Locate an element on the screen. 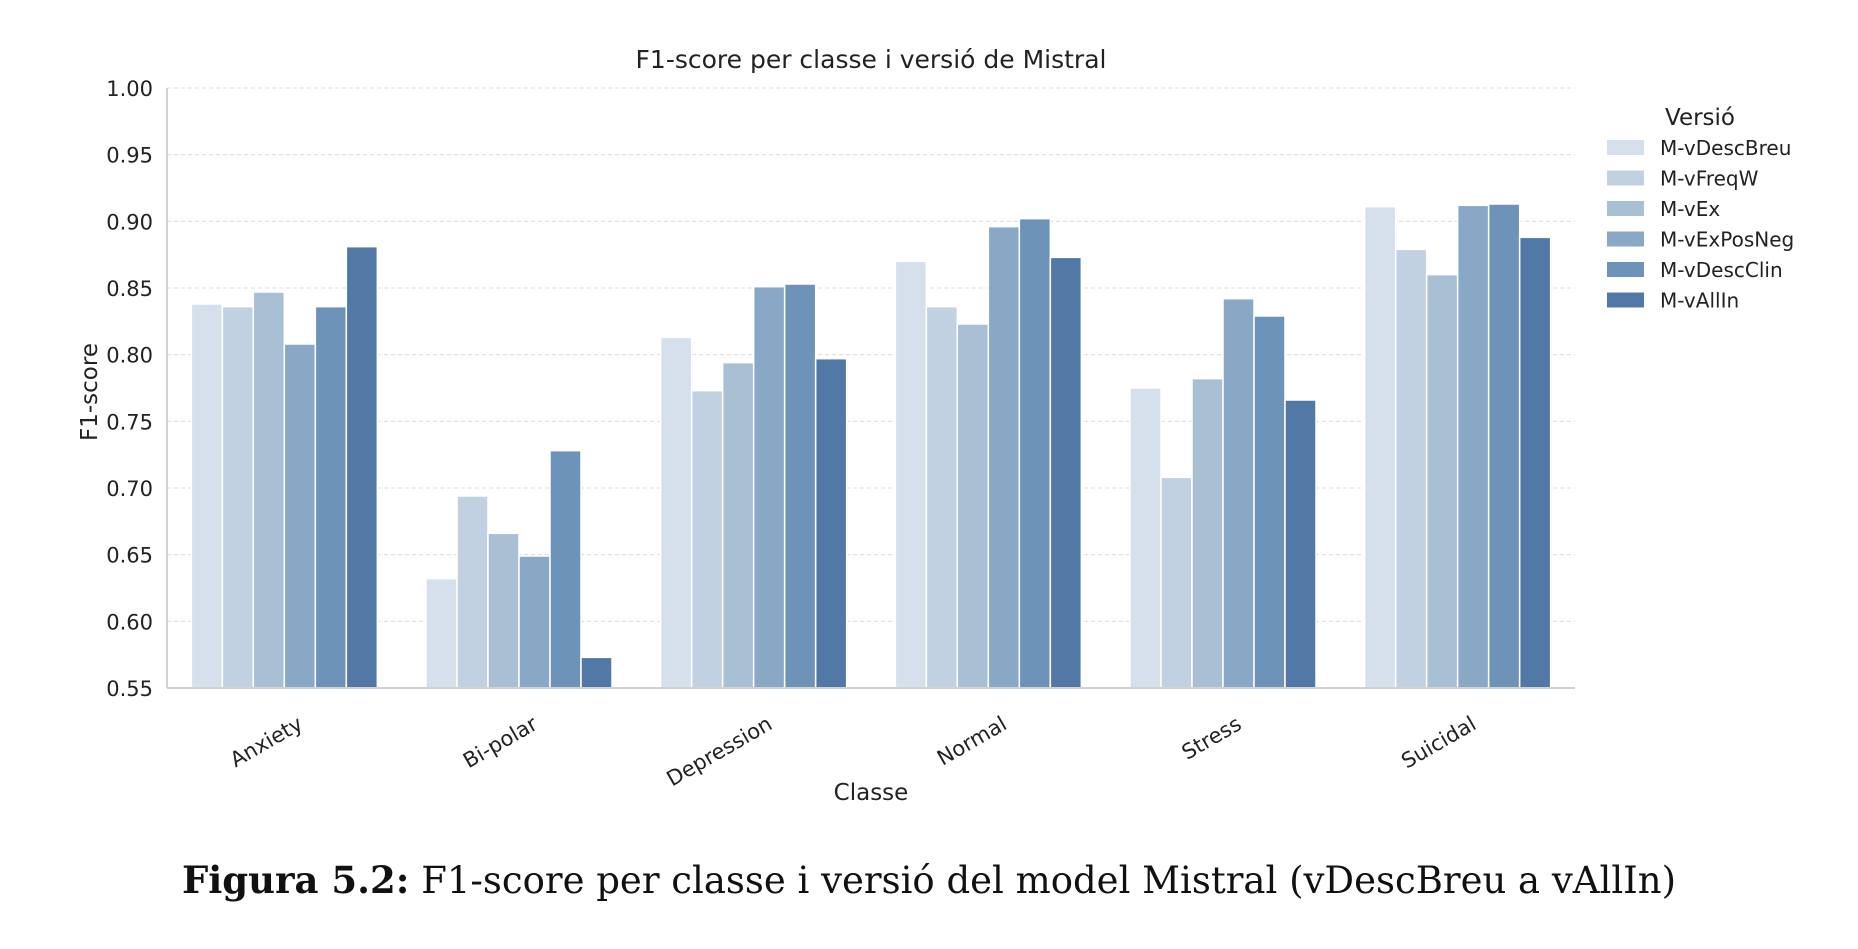 The image size is (1858, 949). y-tick-label: 0.55 is located at coordinates (129, 689).